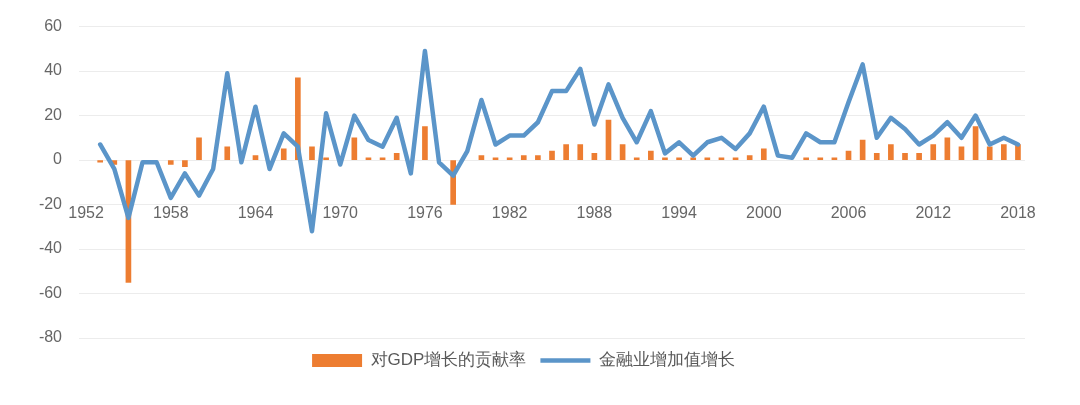 This screenshot has width=1080, height=405. Describe the element at coordinates (933, 213) in the screenshot. I see `x-tick-label: 2012` at that location.